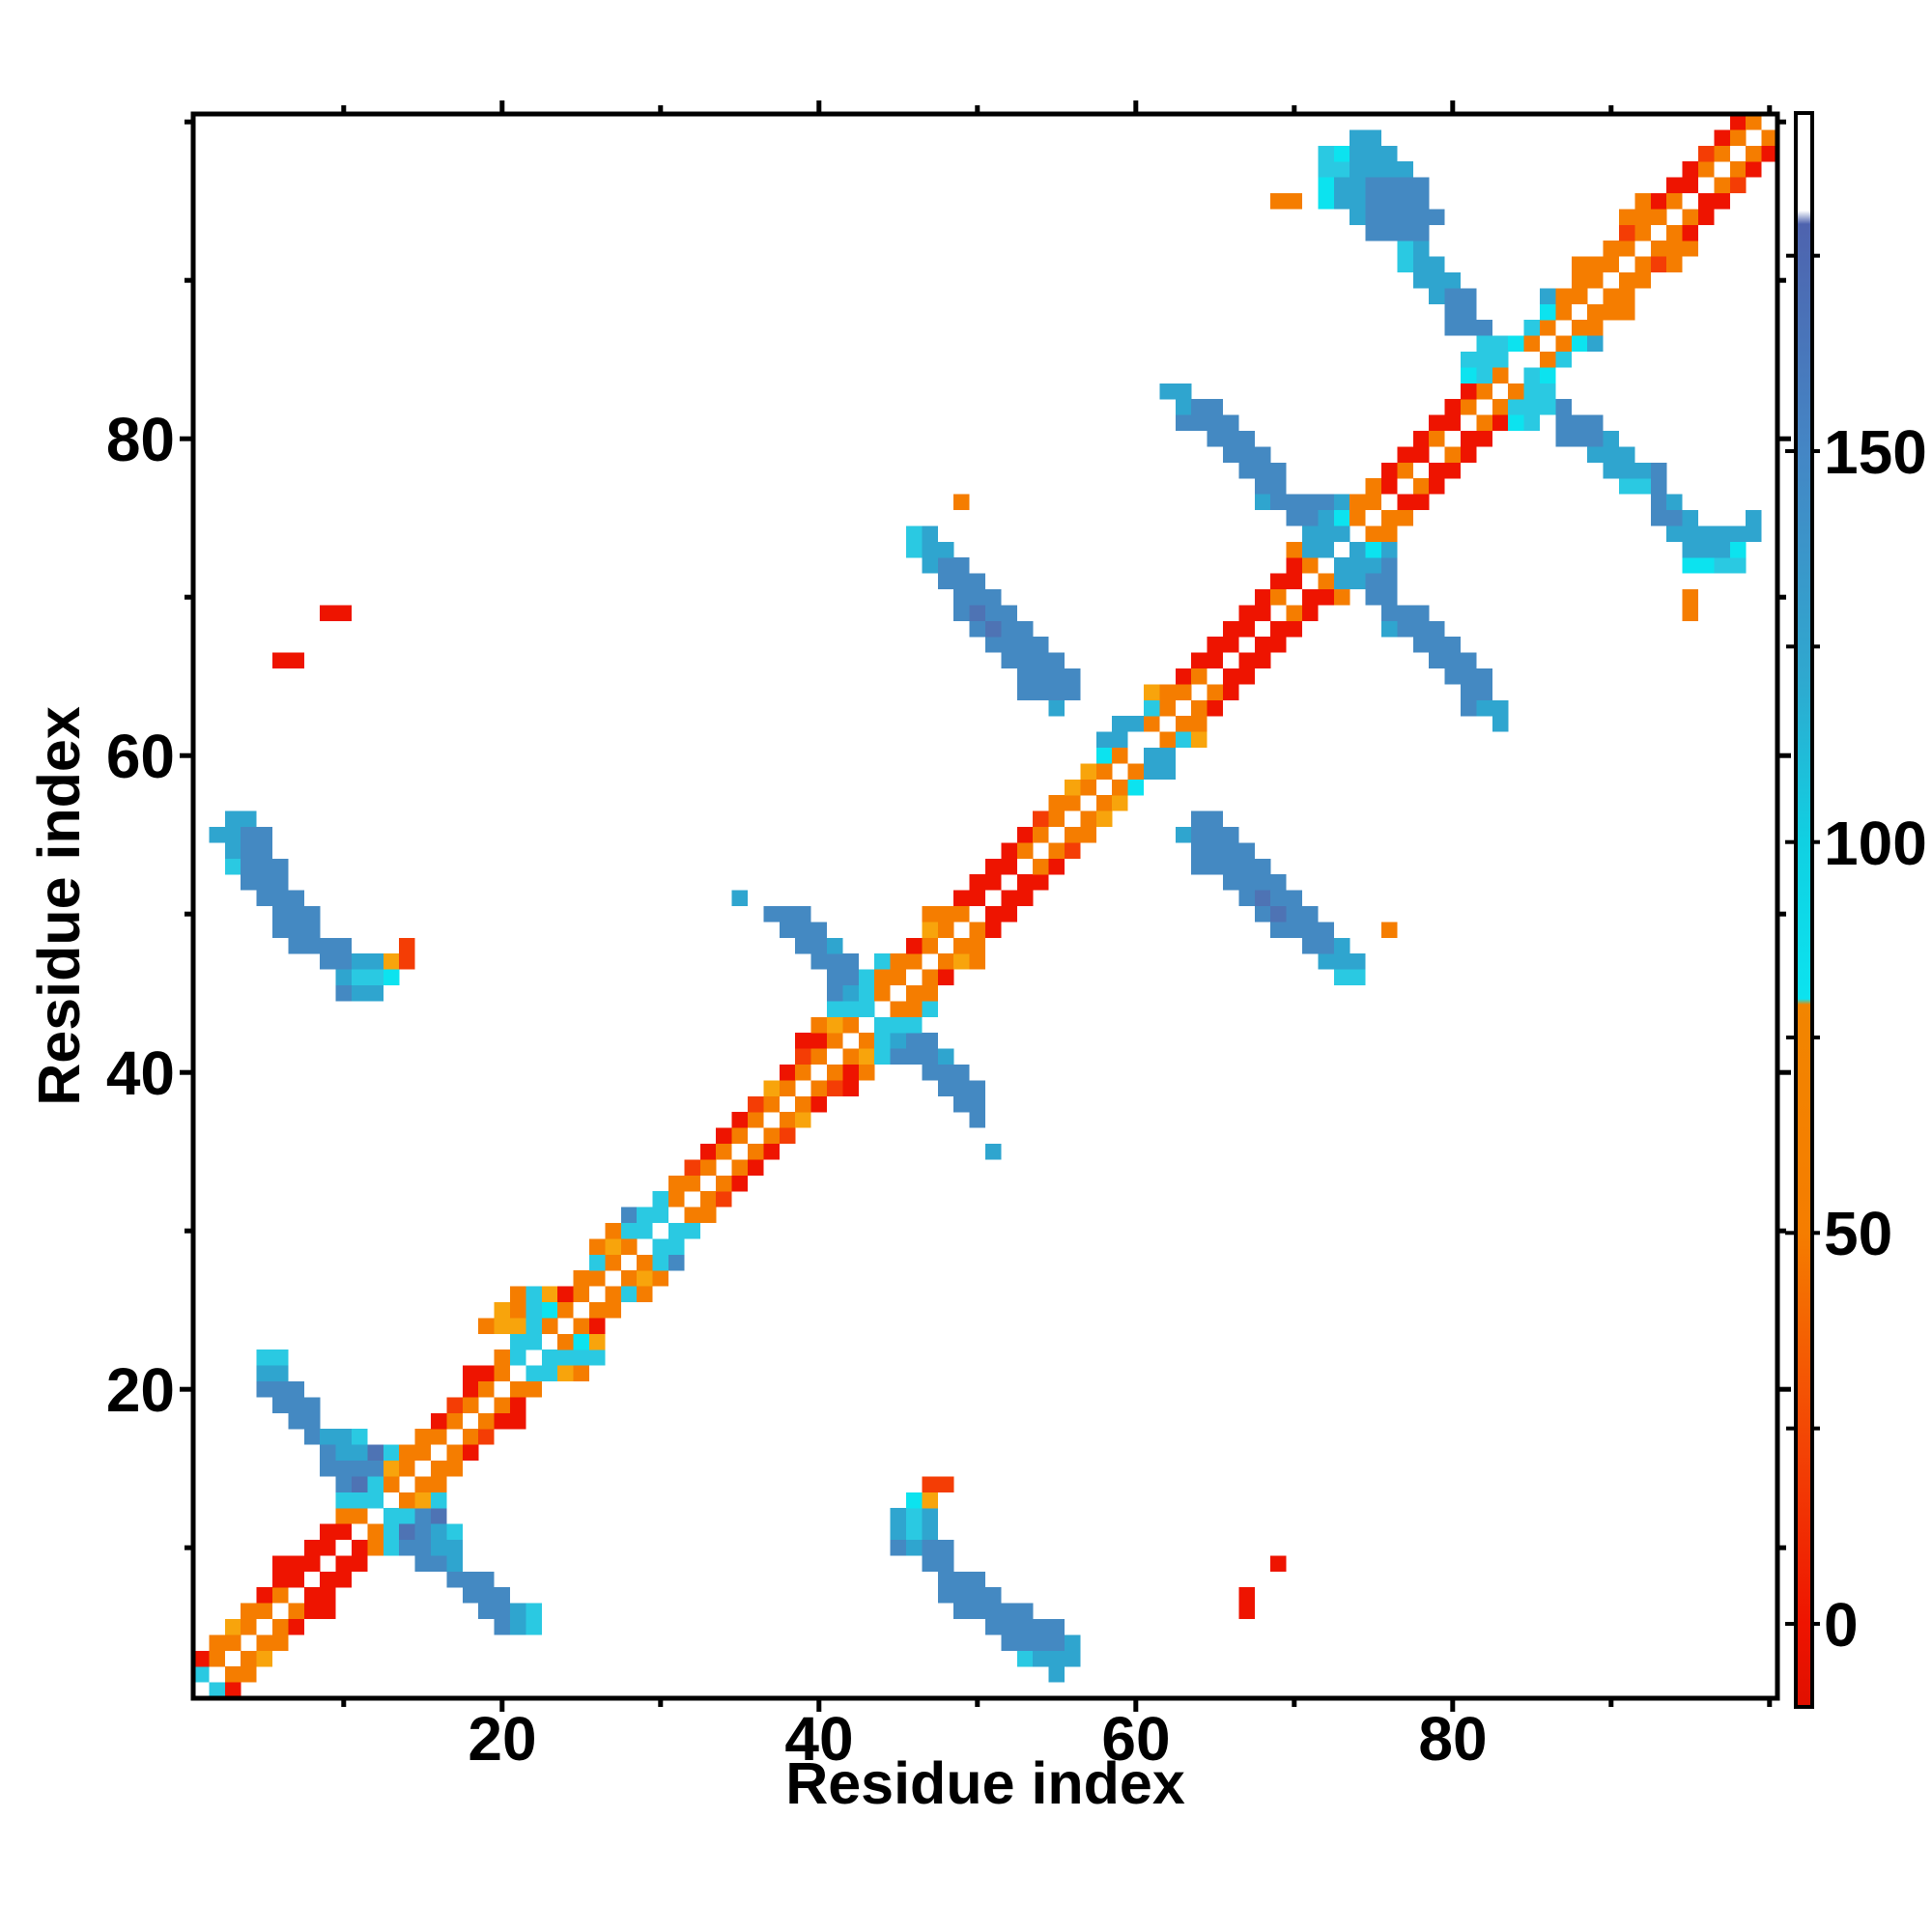  I want to click on svg-text: 50, so click(1858, 1233).